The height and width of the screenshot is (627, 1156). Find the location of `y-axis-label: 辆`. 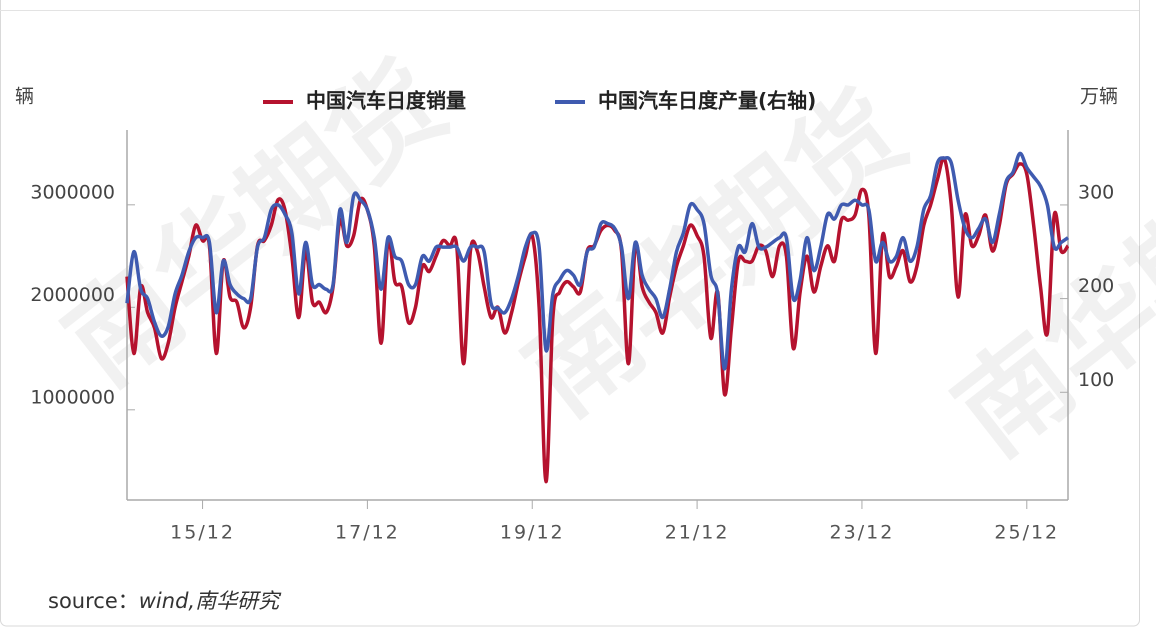

y-axis-label: 辆 is located at coordinates (24, 97).